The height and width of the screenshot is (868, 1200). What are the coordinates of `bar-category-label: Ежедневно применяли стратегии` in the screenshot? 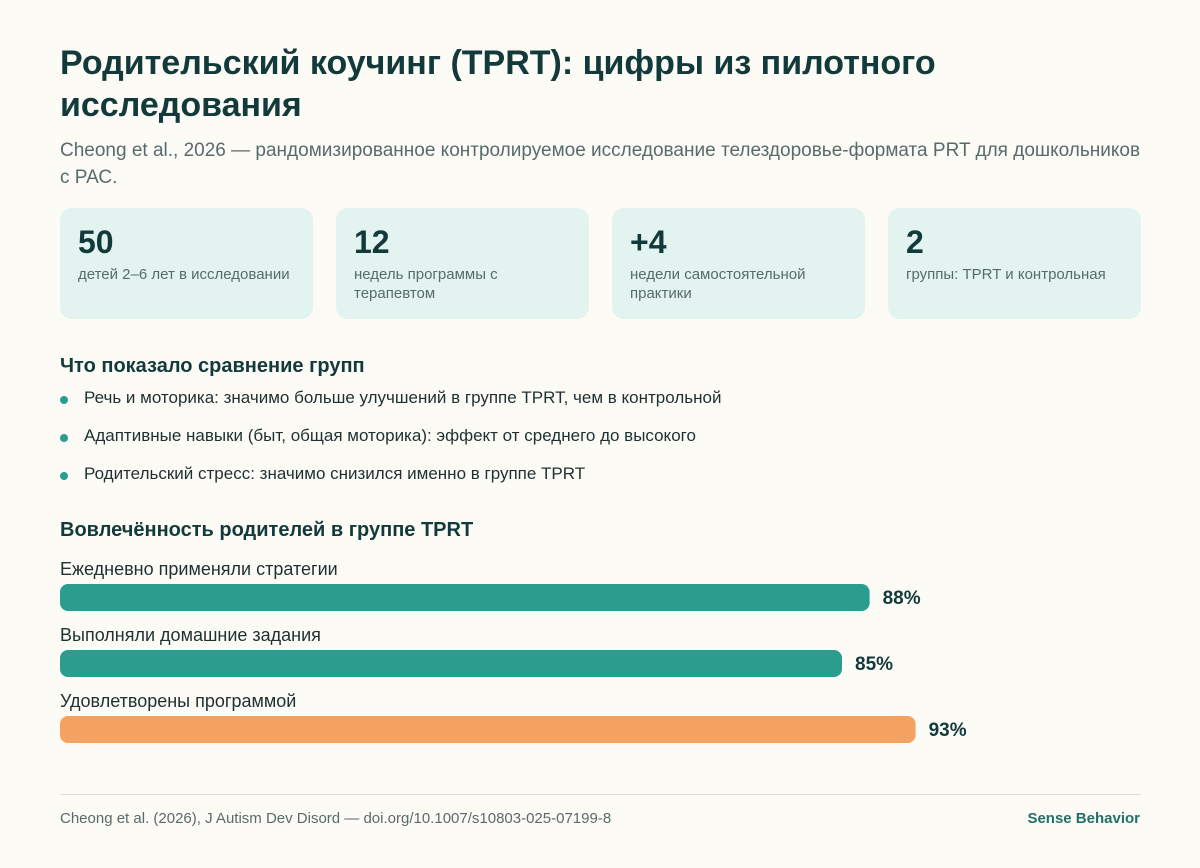 It's located at (199, 569).